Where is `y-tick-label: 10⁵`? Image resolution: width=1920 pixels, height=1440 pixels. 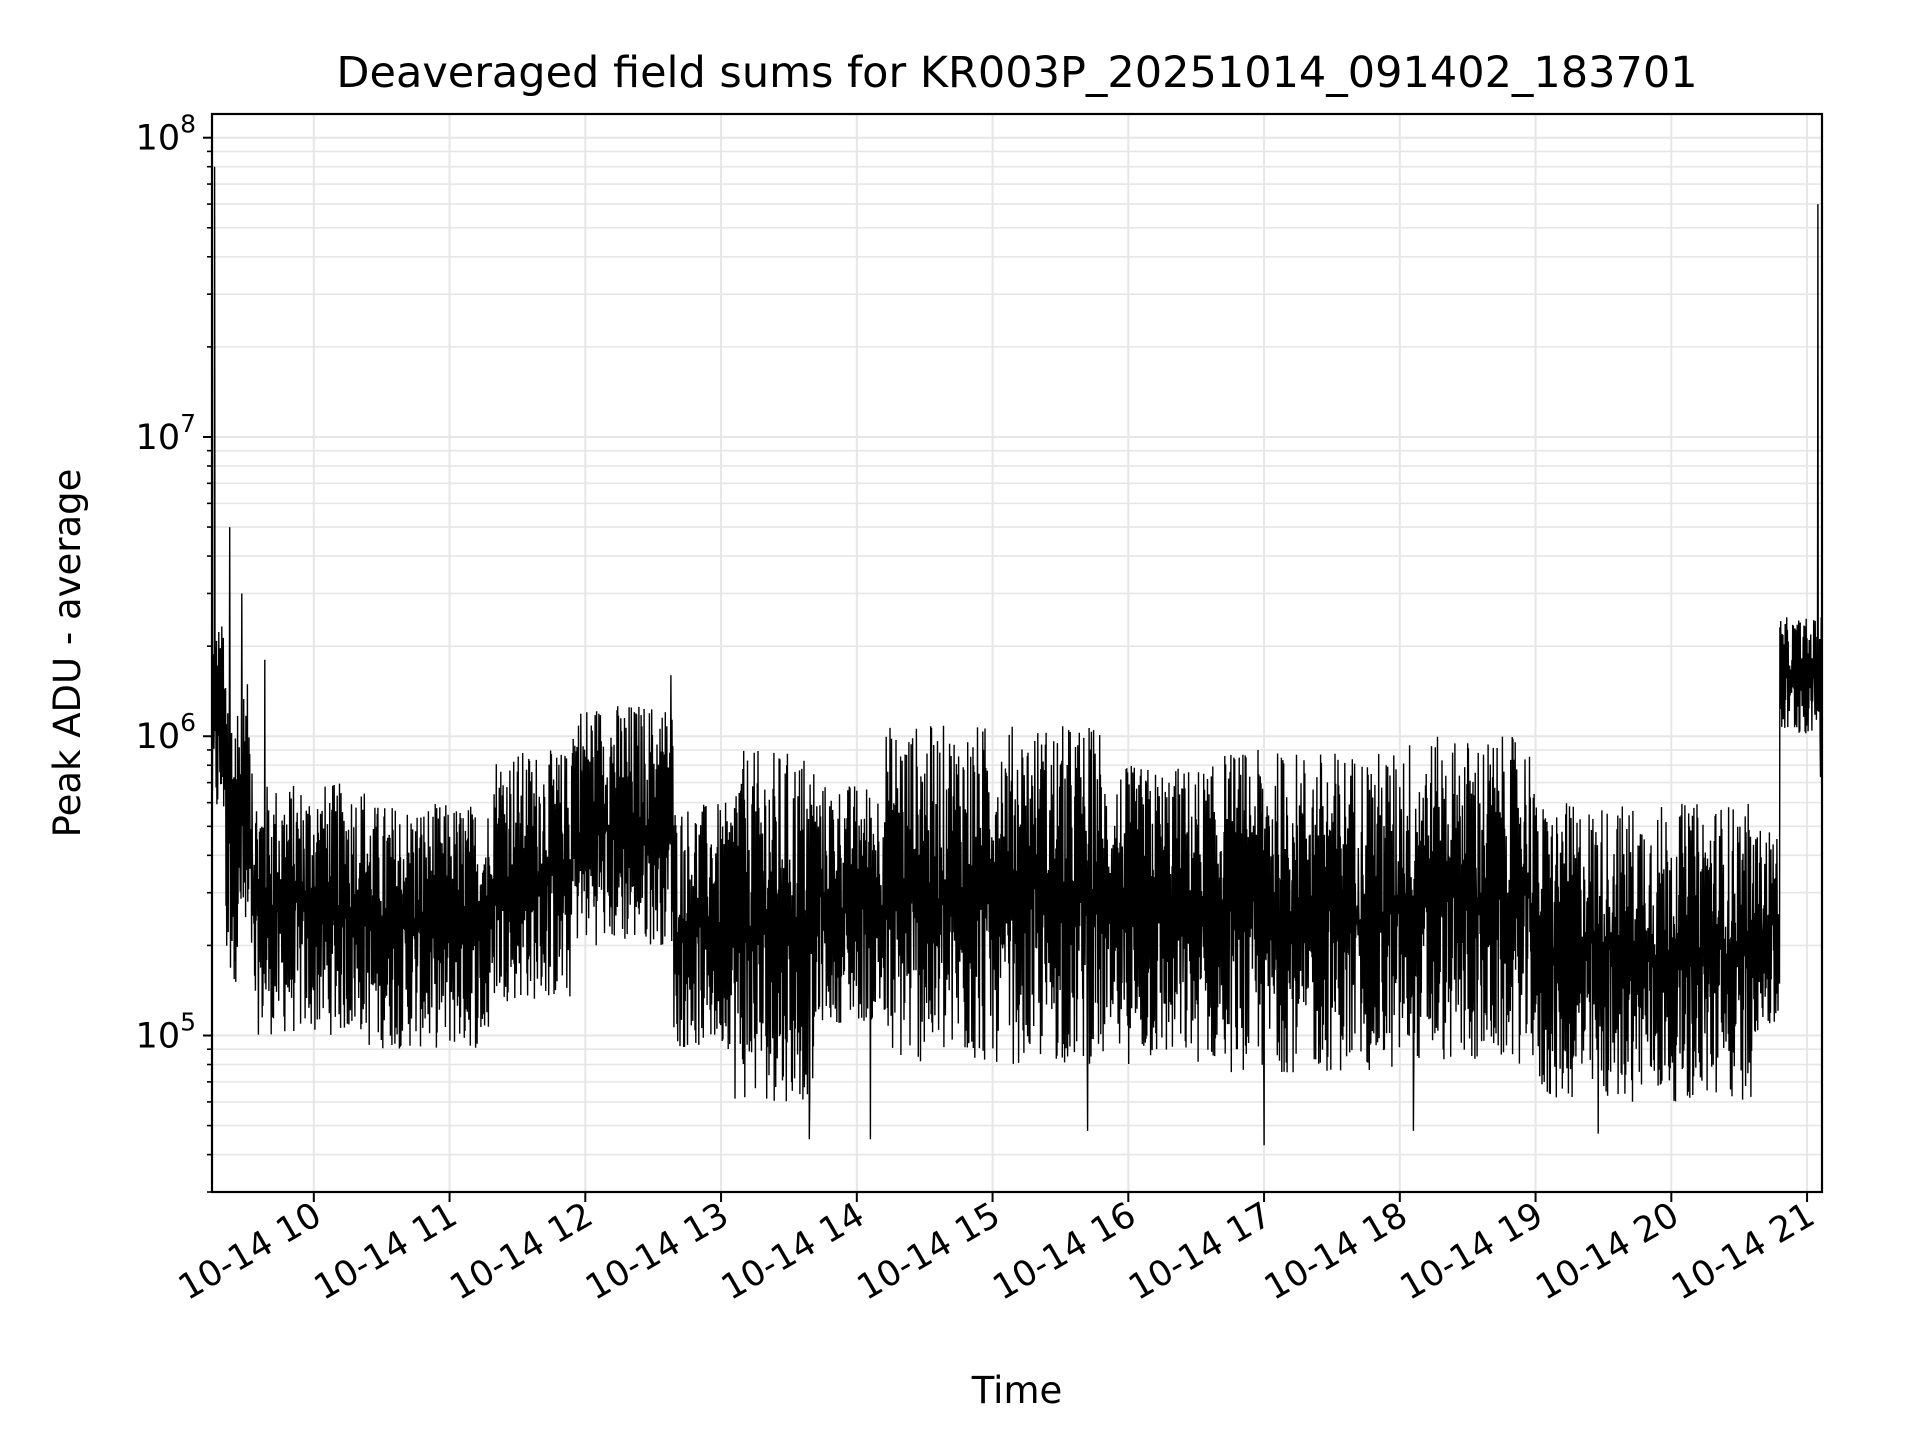
y-tick-label: 10⁵ is located at coordinates (166, 1032).